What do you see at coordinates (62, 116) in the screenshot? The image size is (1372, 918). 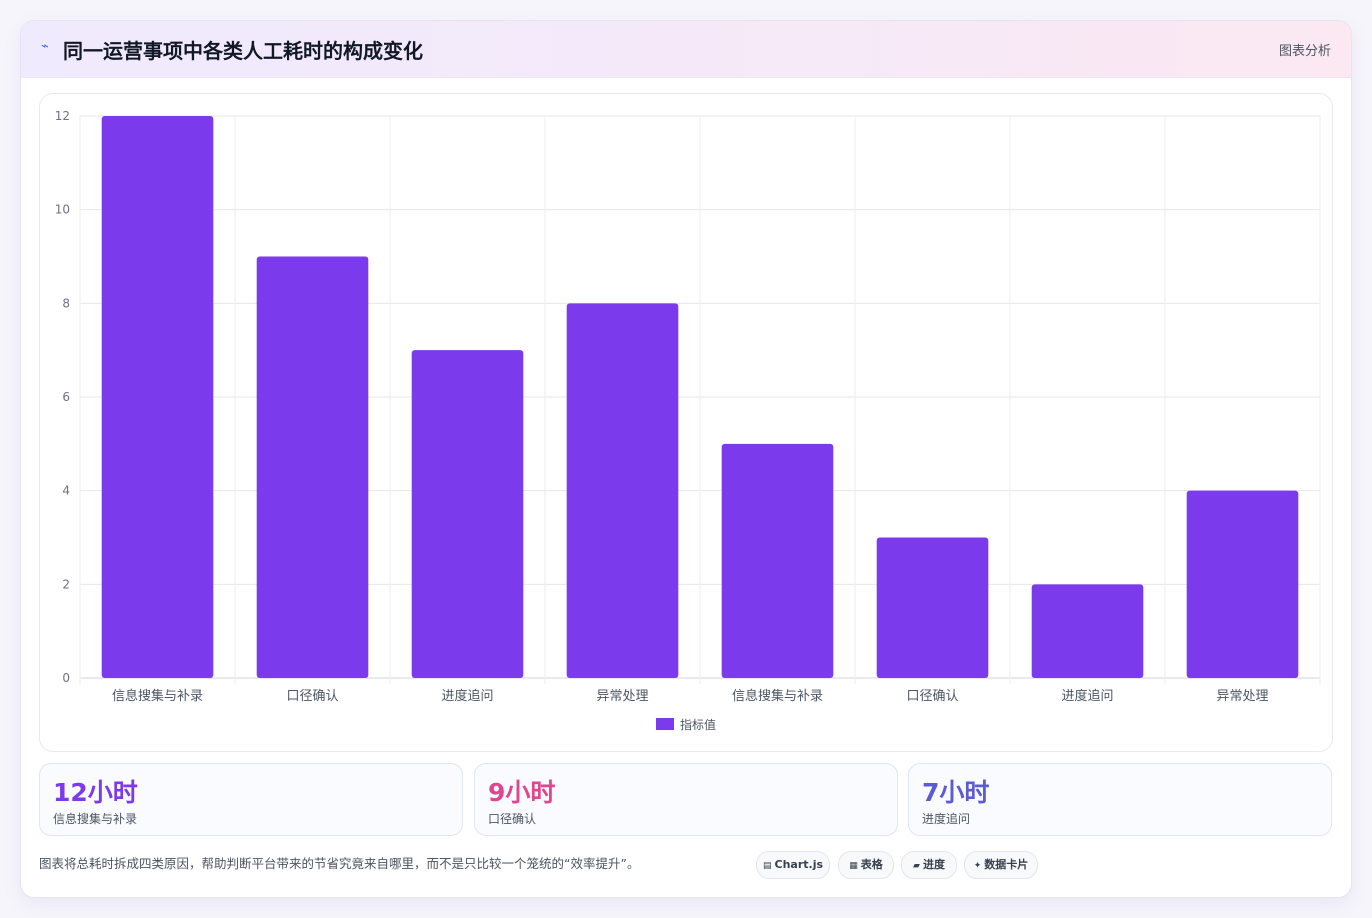 I see `y-tick-label: 12` at bounding box center [62, 116].